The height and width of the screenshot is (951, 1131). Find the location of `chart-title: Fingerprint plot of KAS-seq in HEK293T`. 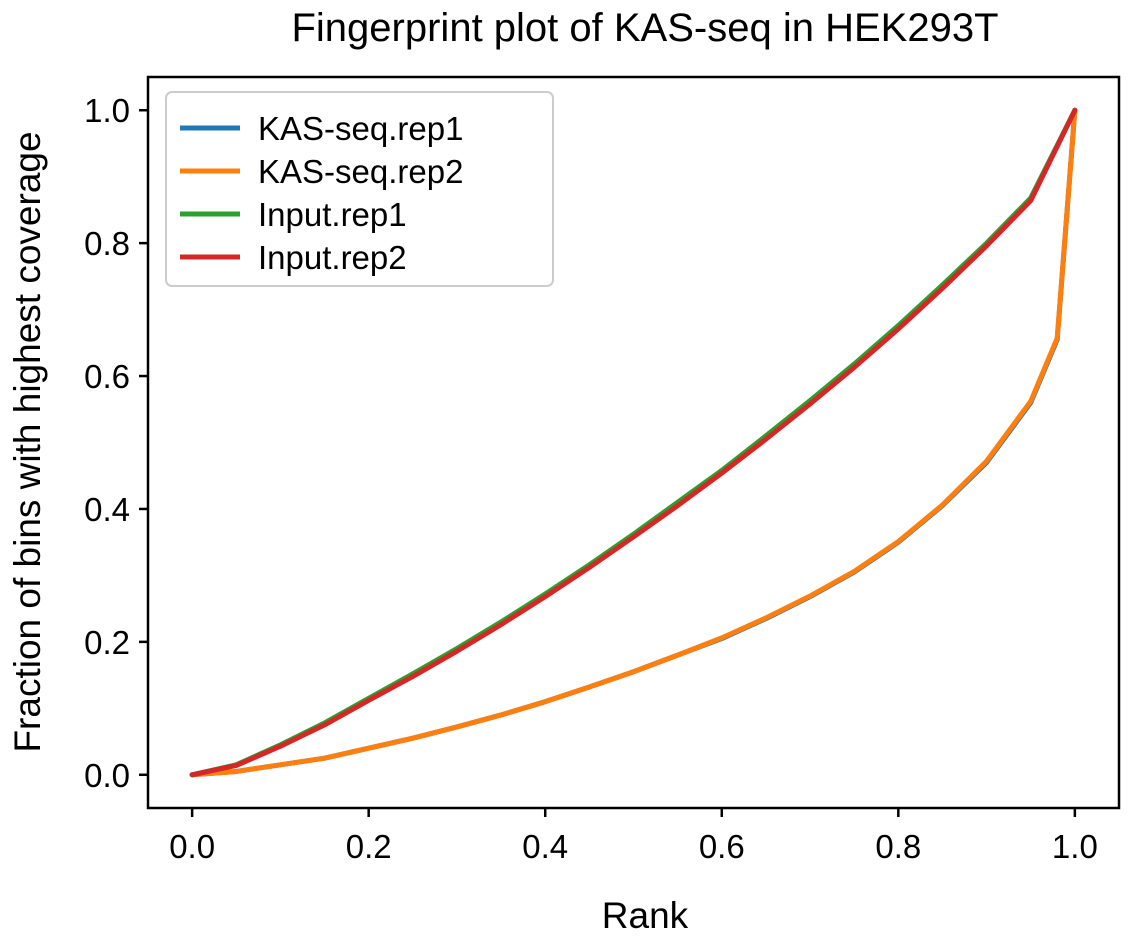

chart-title: Fingerprint plot of KAS-seq in HEK293T is located at coordinates (644, 28).